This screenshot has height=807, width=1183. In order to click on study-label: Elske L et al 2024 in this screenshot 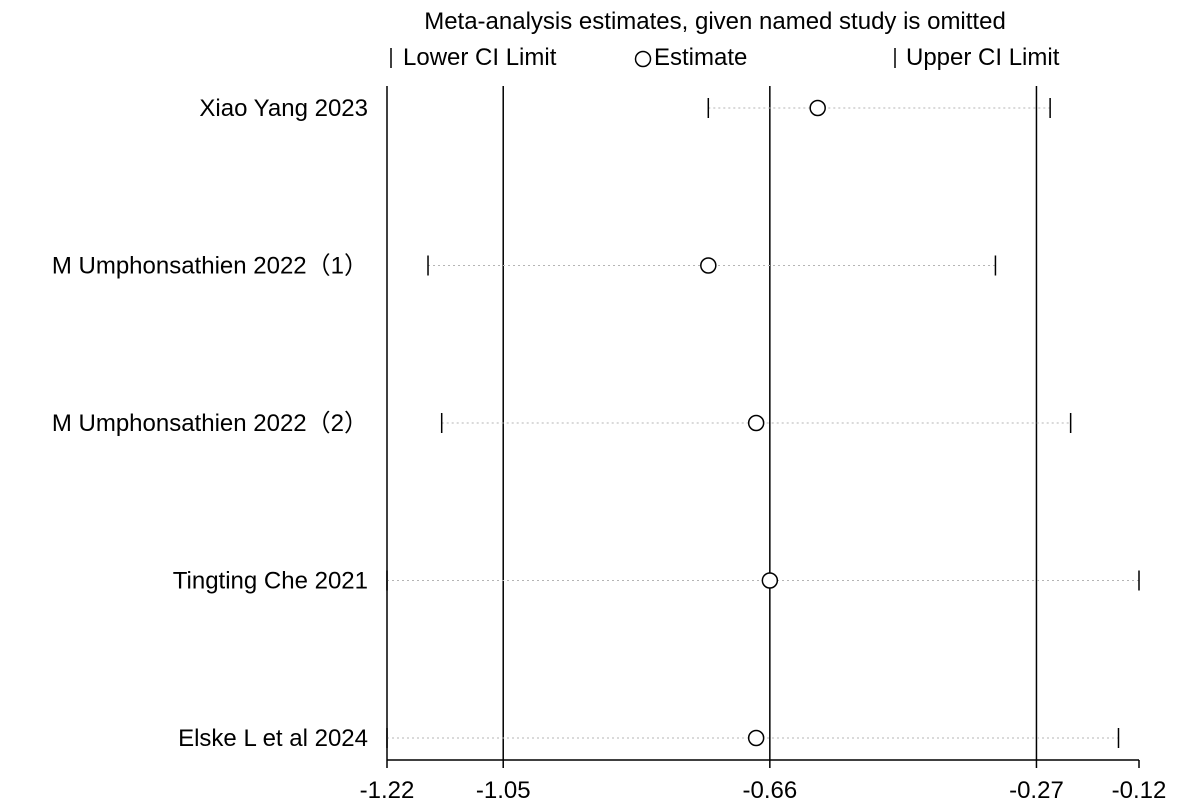, I will do `click(273, 738)`.